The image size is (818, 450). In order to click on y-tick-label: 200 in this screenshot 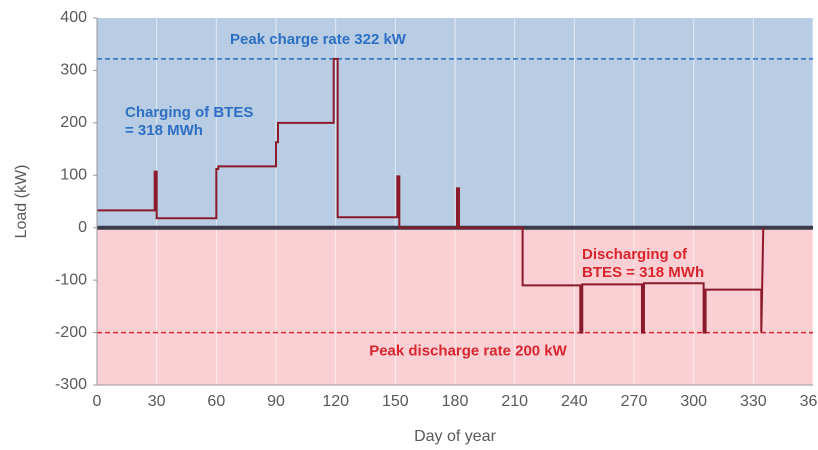, I will do `click(73, 122)`.